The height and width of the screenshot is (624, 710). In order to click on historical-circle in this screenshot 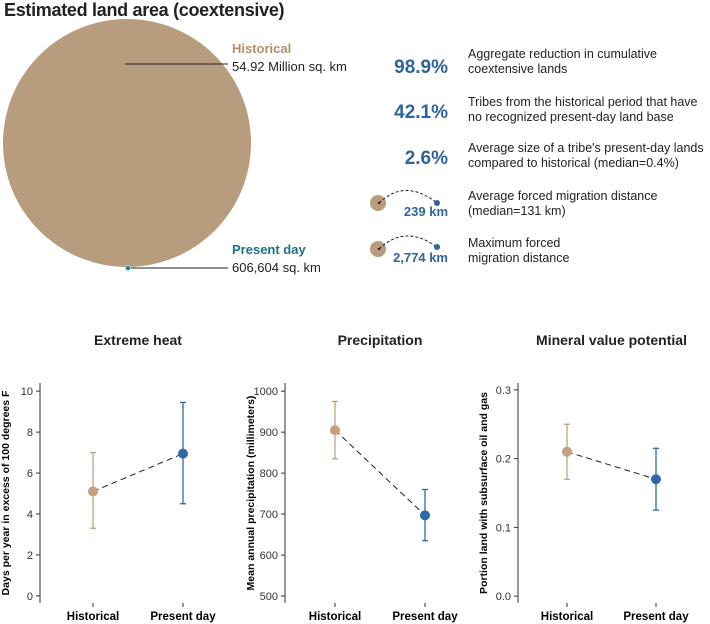, I will do `click(127, 143)`.